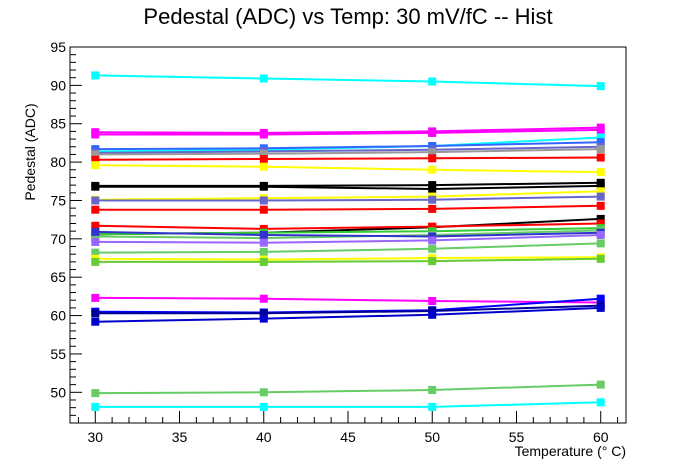 The height and width of the screenshot is (472, 696). I want to click on y-tick-label: 70, so click(58, 239).